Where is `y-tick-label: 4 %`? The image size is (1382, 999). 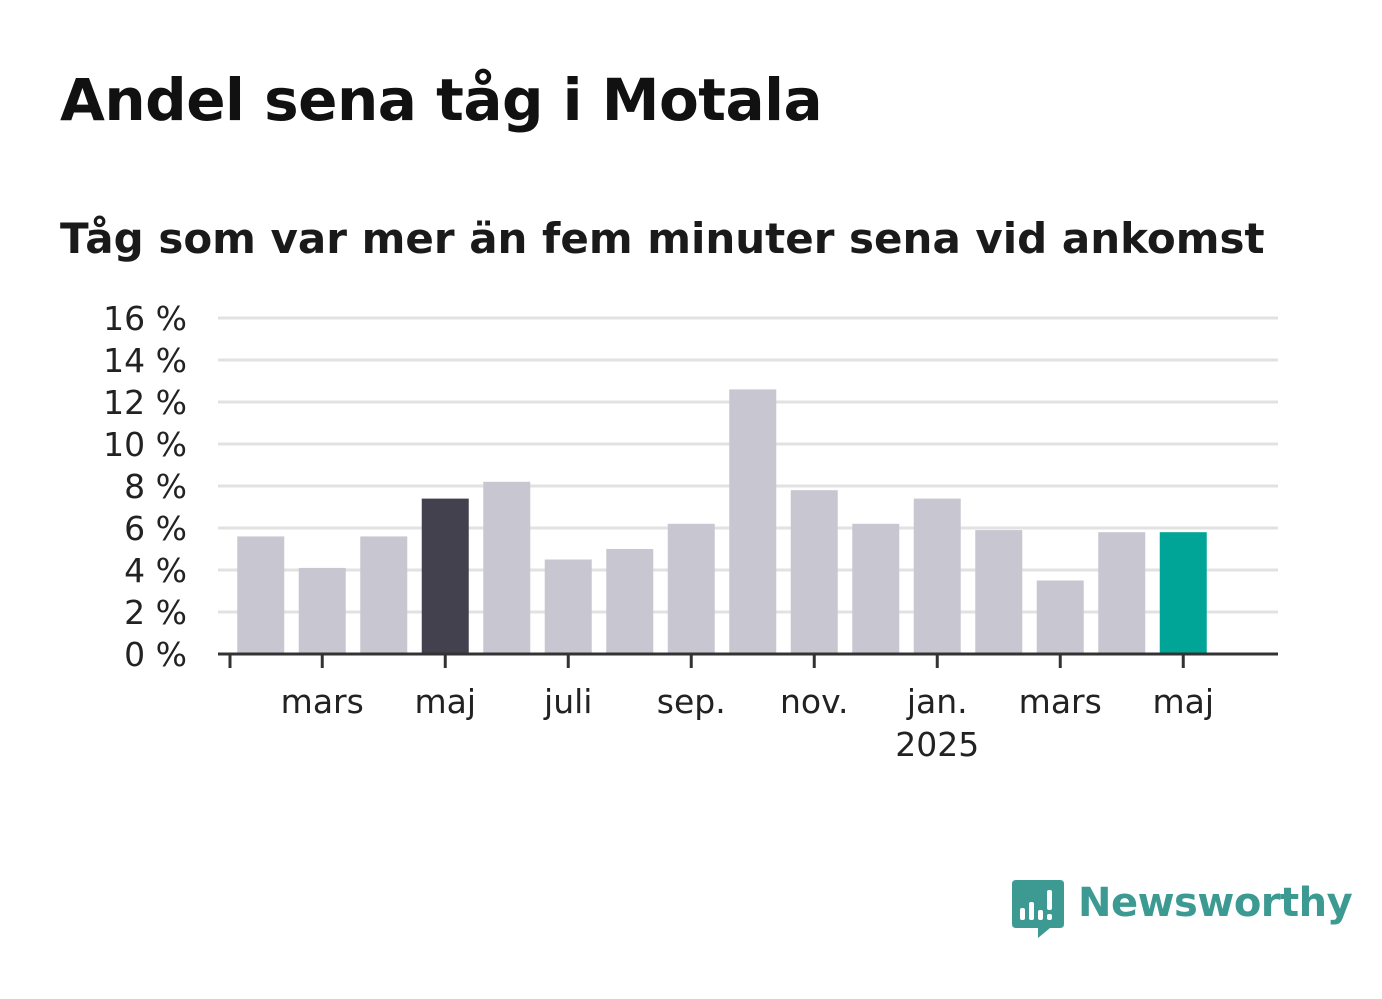 y-tick-label: 4 % is located at coordinates (155, 570).